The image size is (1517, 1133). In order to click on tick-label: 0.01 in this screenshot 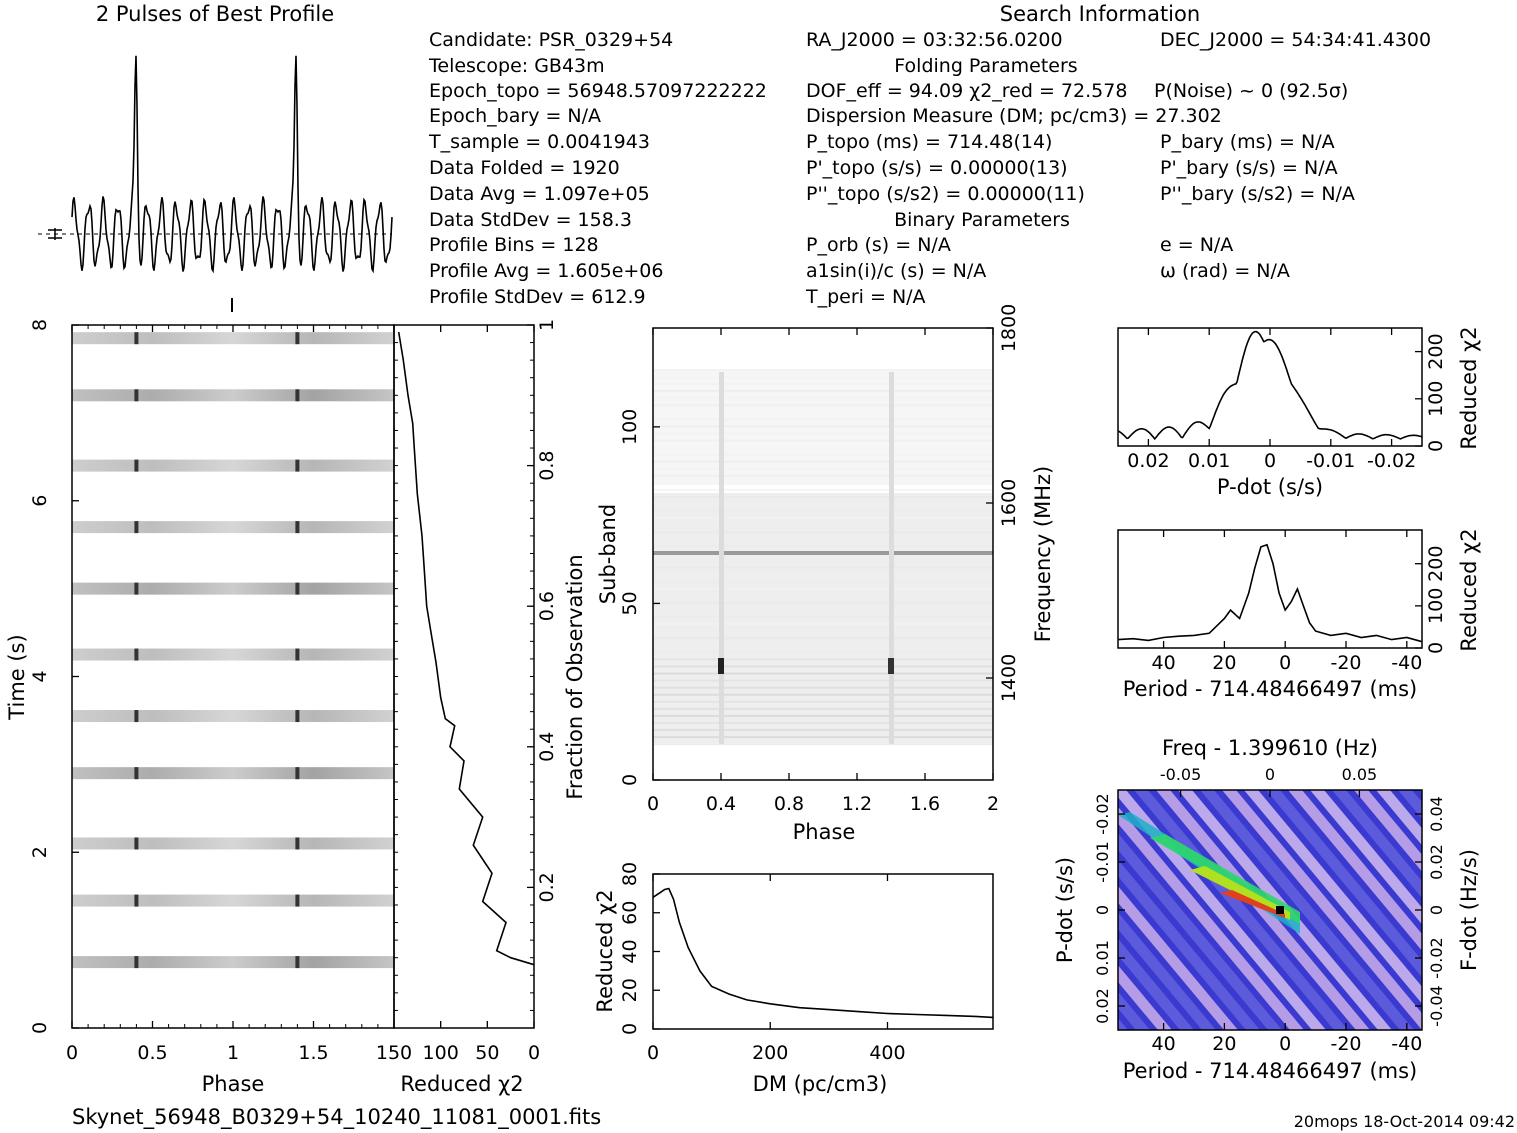, I will do `click(1209, 461)`.